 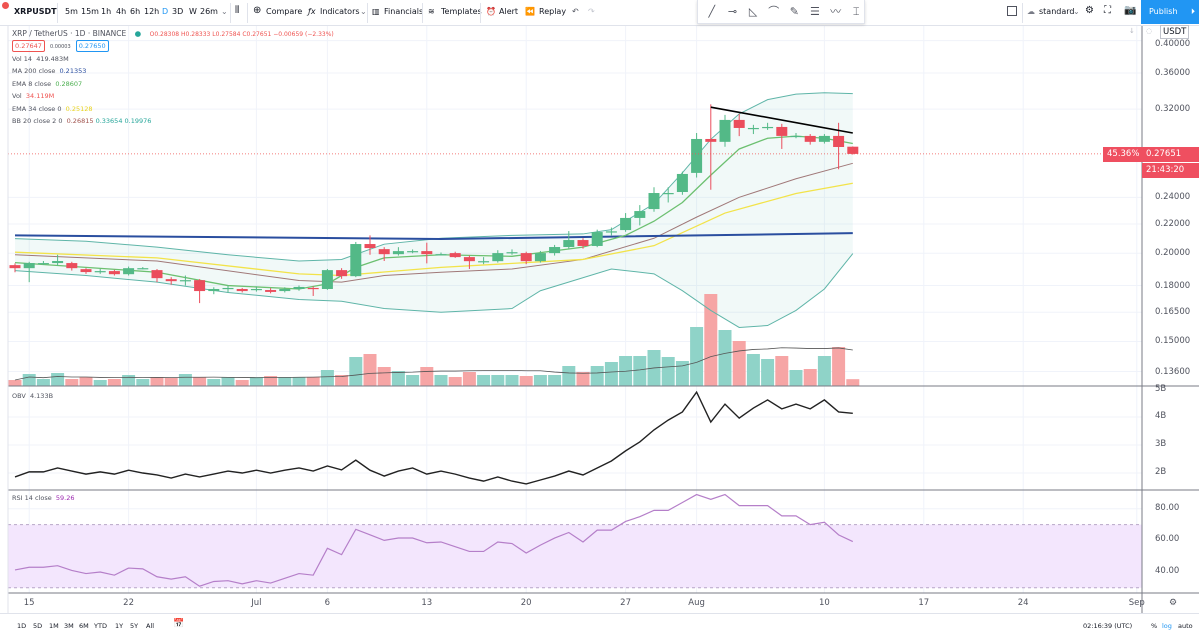 I want to click on range-5y: 5Y, so click(x=134, y=626).